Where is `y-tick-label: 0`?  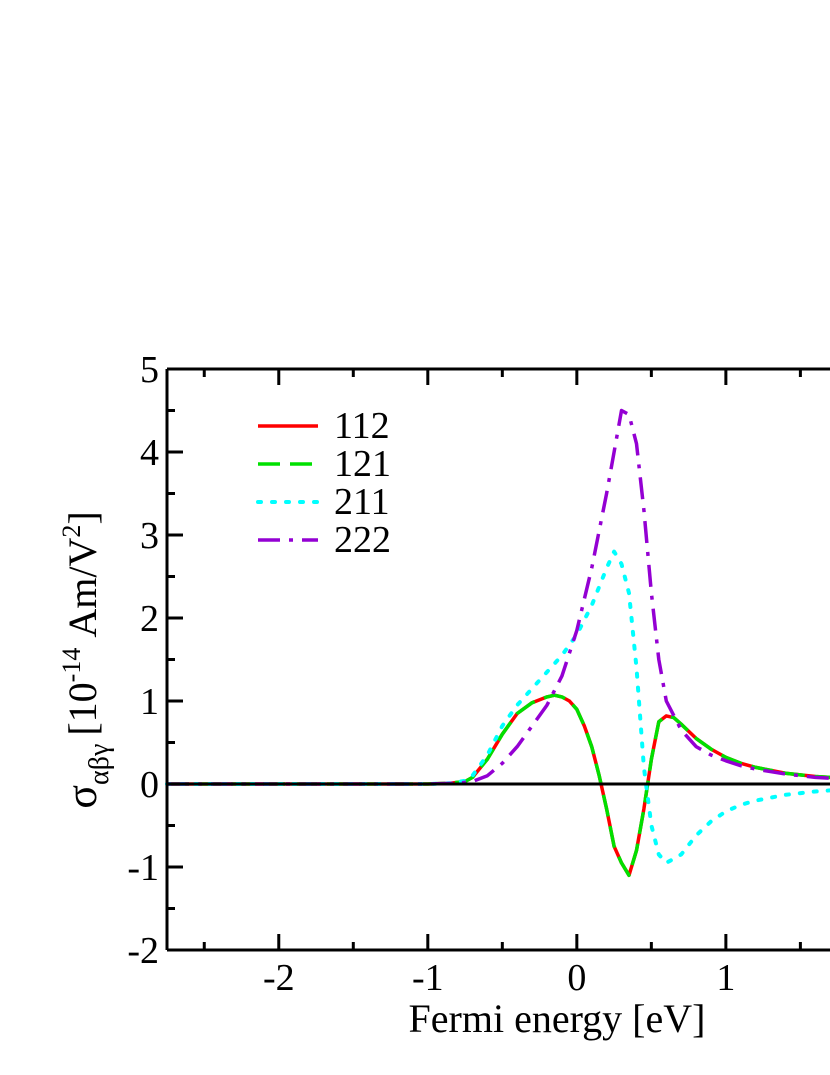
y-tick-label: 0 is located at coordinates (149, 785).